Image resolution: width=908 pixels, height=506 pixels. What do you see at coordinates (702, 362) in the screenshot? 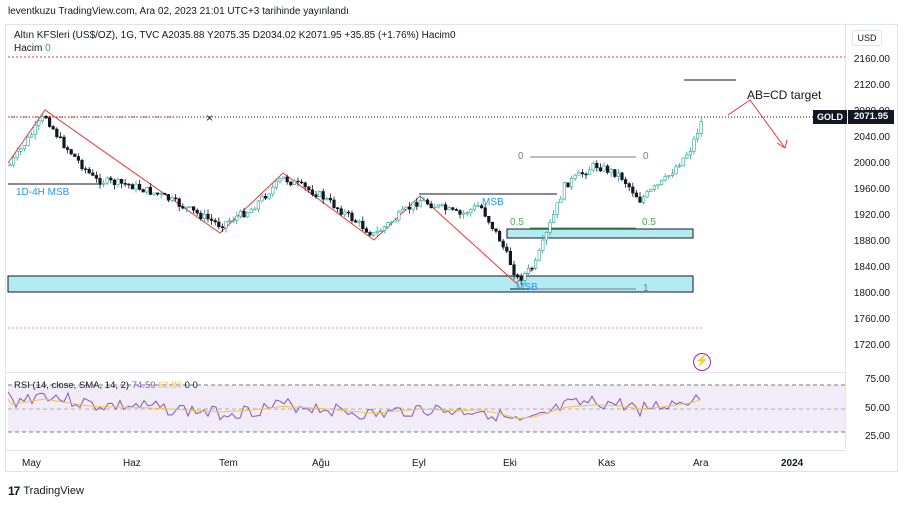
I see `alert-bolt-icon: ⚡` at bounding box center [702, 362].